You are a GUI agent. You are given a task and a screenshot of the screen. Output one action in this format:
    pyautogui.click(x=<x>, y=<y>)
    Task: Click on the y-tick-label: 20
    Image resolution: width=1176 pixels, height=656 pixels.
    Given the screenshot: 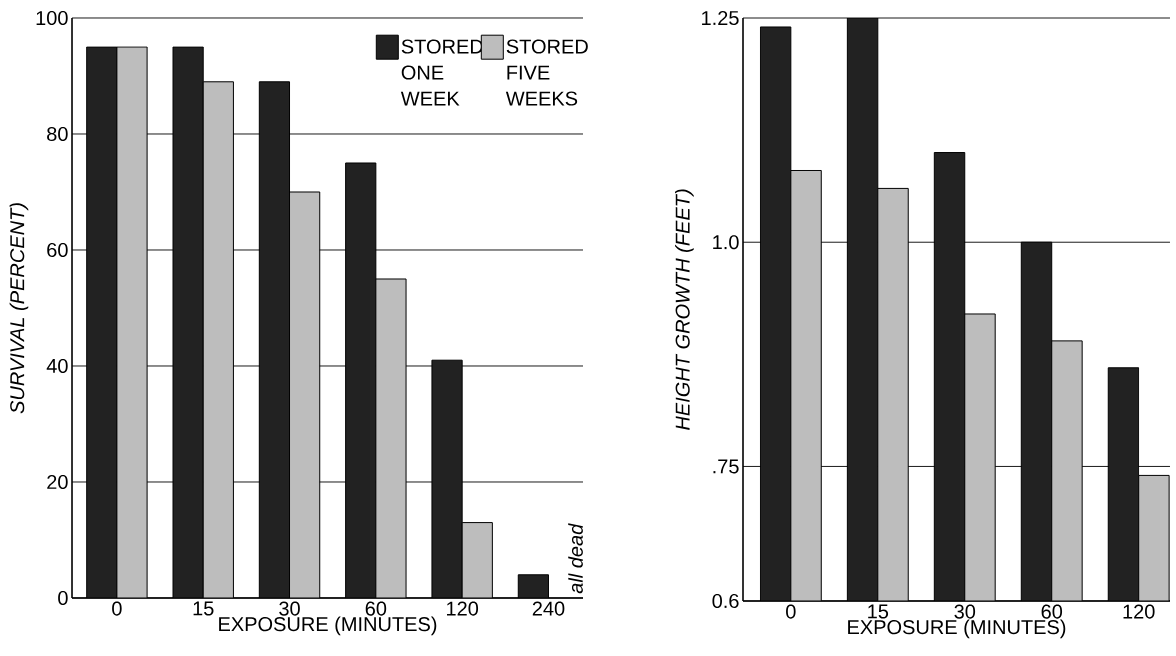 What is the action you would take?
    pyautogui.click(x=57, y=482)
    